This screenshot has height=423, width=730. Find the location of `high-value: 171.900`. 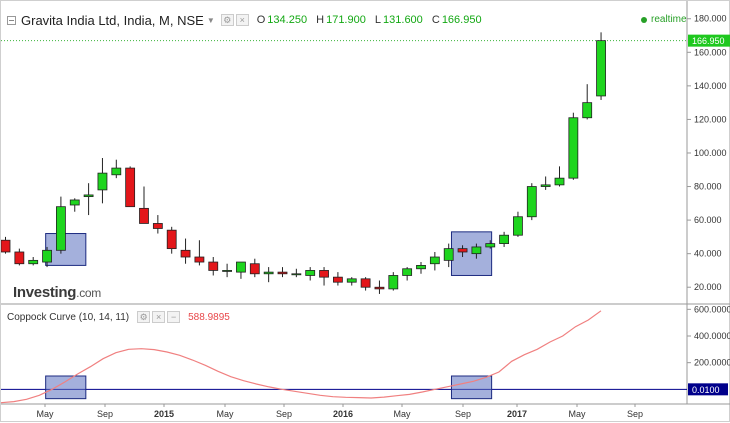

high-value: 171.900 is located at coordinates (346, 20).